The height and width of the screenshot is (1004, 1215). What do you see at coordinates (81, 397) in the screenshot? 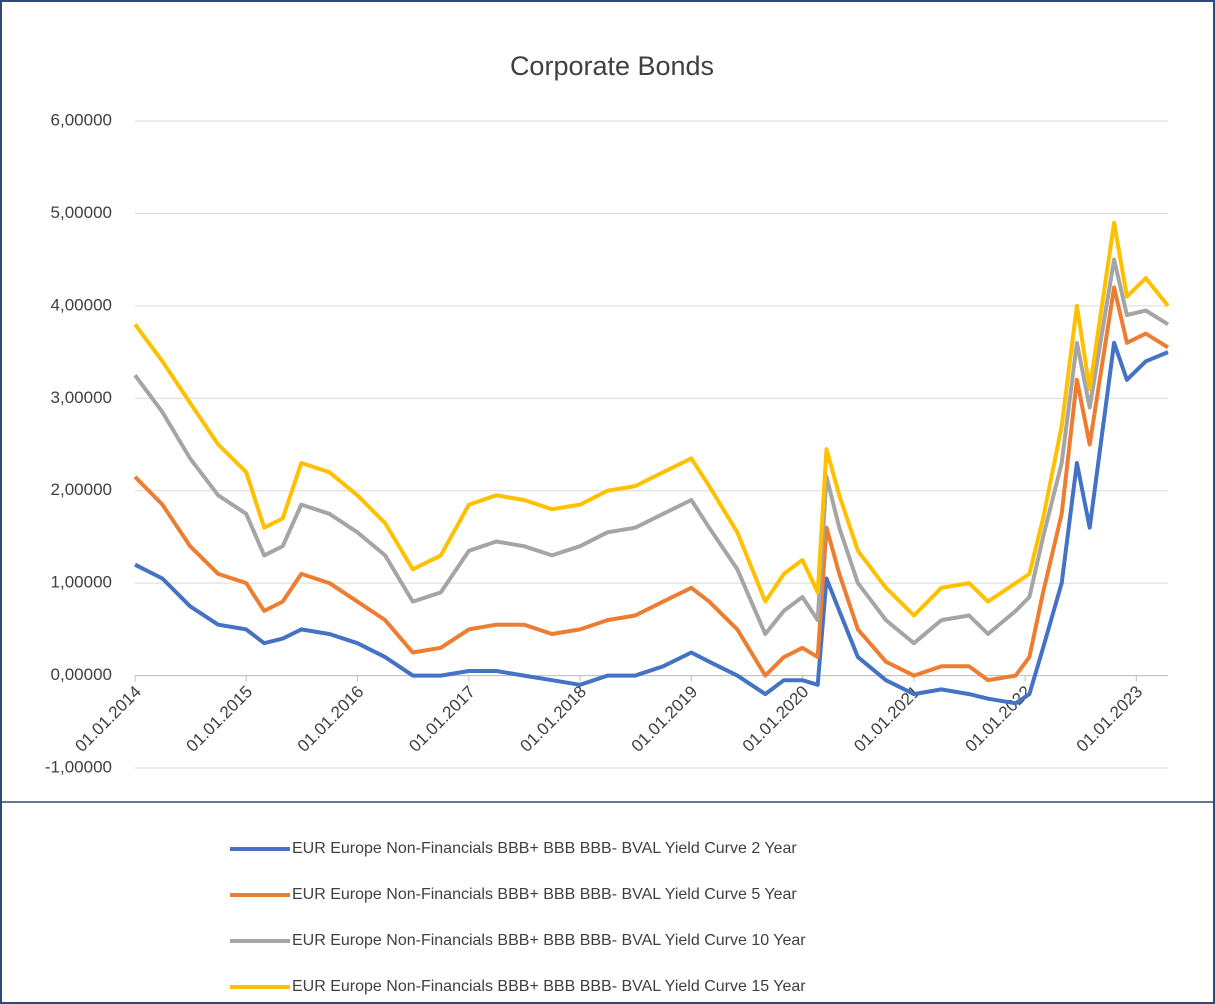
I see `y-tick-label: 3,00000` at bounding box center [81, 397].